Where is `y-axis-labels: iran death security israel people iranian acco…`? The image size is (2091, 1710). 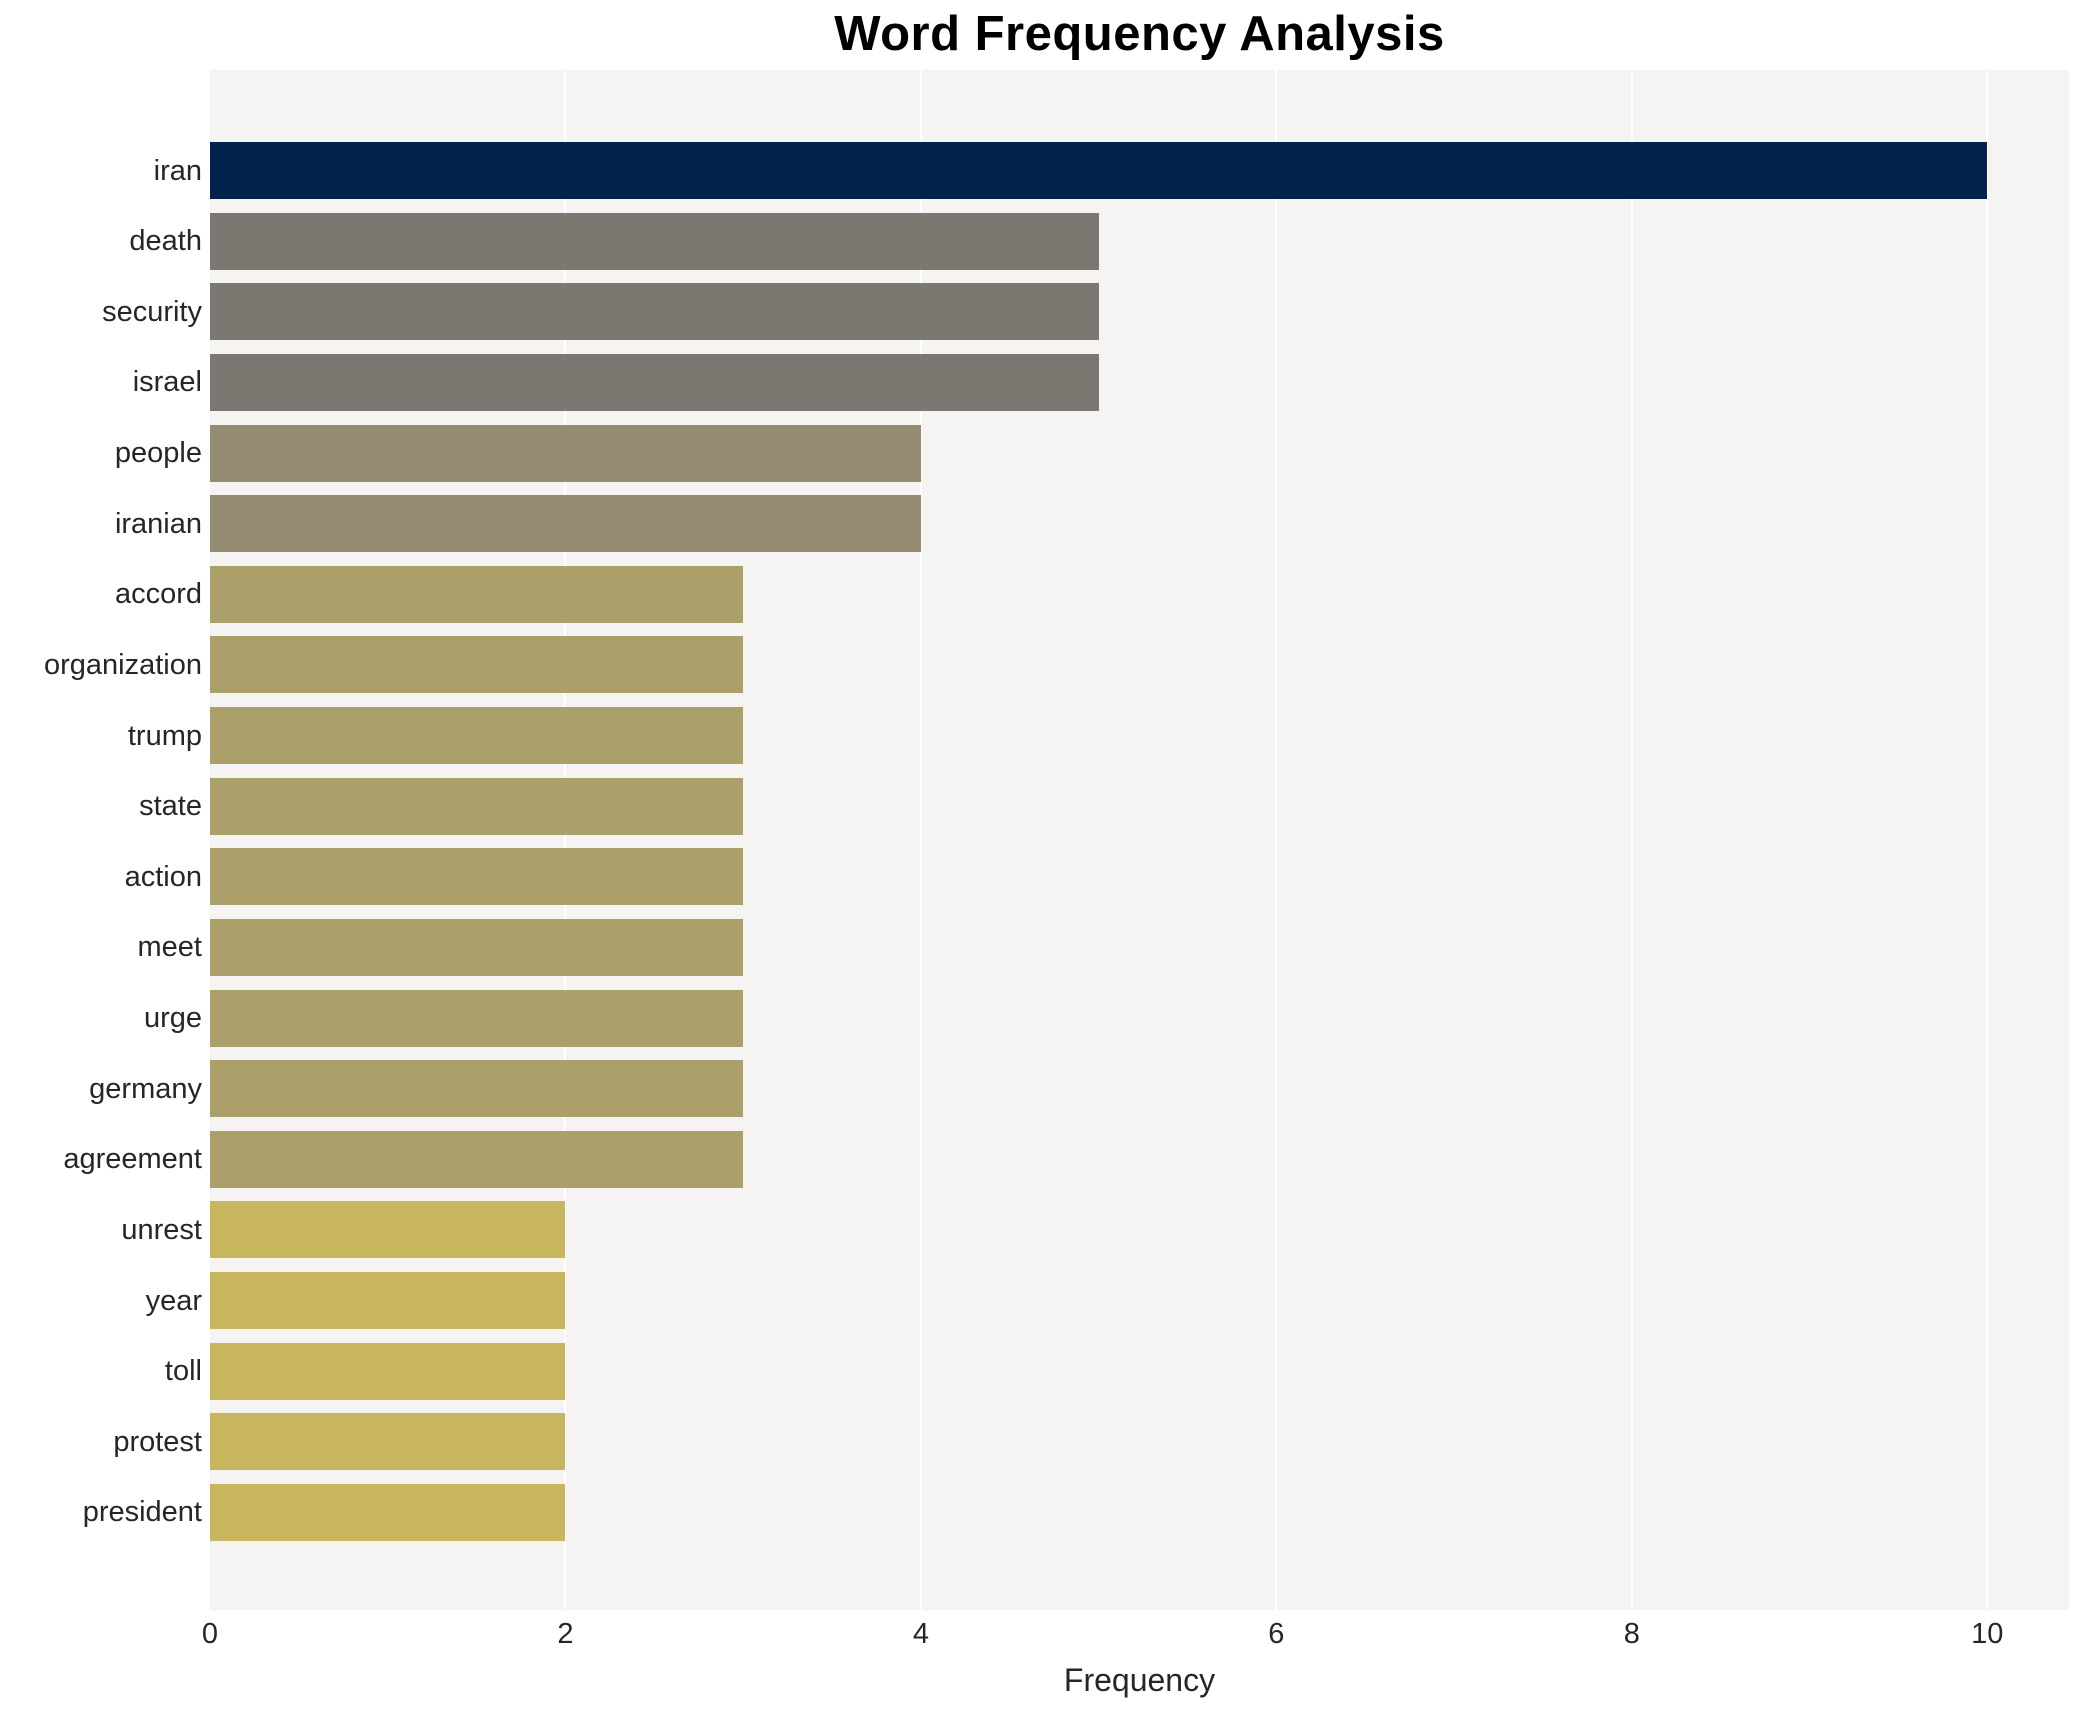
y-axis-labels: iran death security israel people iranian acco… is located at coordinates (101, 840).